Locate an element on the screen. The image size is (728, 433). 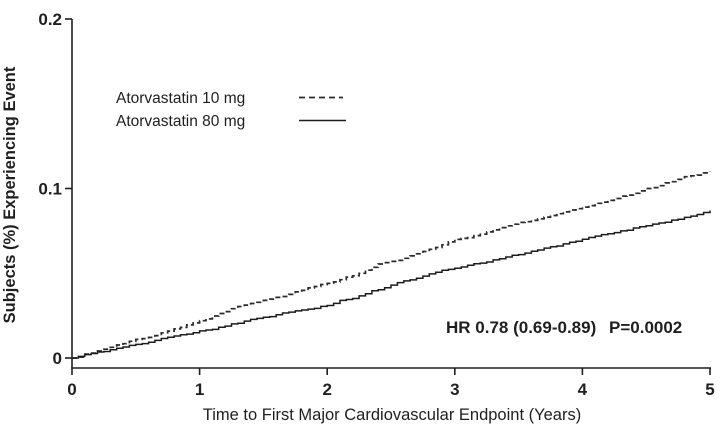
x-tick-label: 5 is located at coordinates (709, 389).